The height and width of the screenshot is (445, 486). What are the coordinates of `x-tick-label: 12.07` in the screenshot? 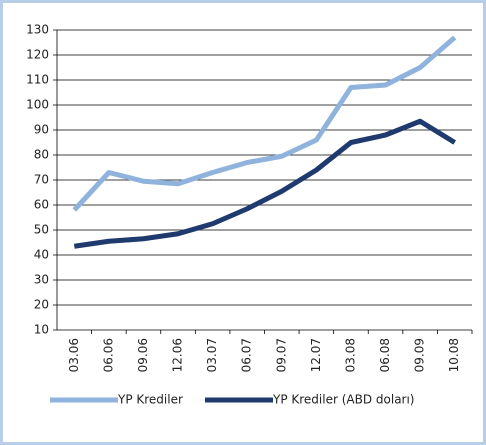 It's located at (316, 355).